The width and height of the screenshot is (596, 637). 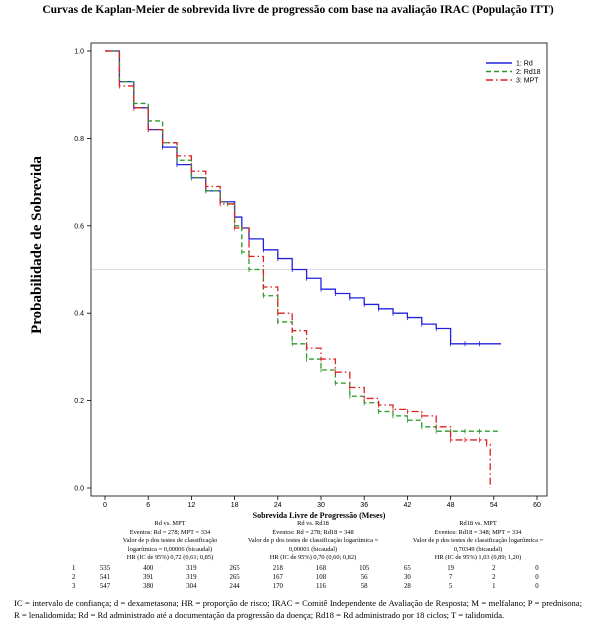 I want to click on risk-cell: 541, so click(x=105, y=577).